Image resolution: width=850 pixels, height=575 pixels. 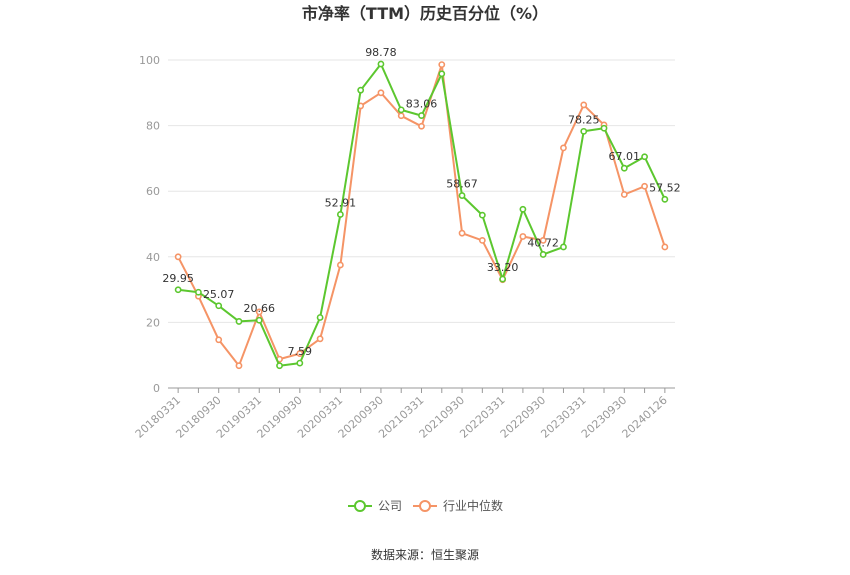 I want to click on data-label: 20.66, so click(x=260, y=308).